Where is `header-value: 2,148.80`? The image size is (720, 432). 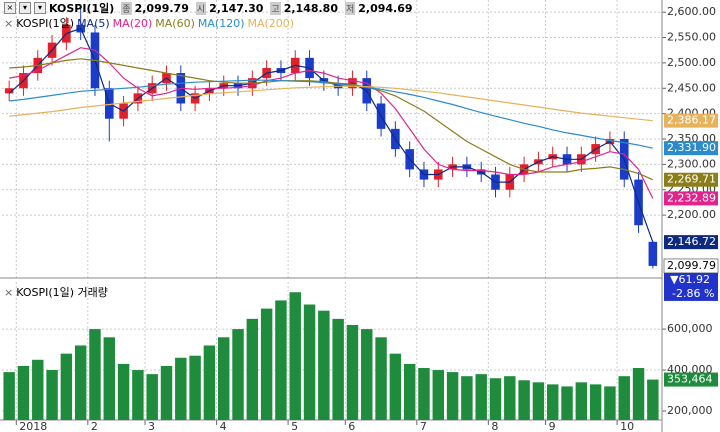 header-value: 2,148.80 is located at coordinates (310, 8).